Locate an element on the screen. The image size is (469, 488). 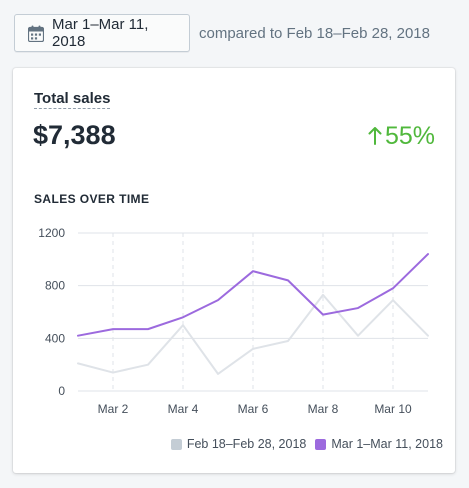
card-title: Total sales is located at coordinates (72, 99).